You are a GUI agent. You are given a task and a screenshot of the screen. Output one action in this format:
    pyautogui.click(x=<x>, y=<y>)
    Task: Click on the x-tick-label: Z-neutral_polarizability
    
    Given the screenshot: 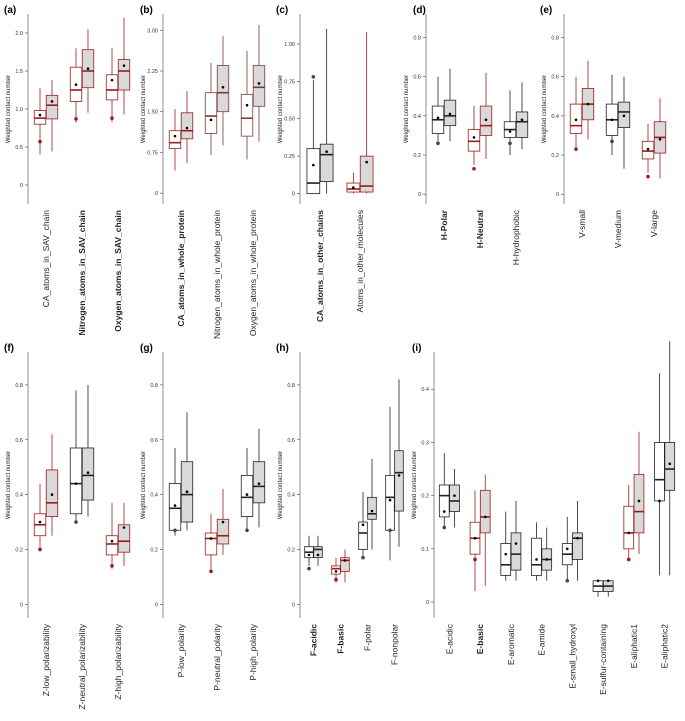 What is the action you would take?
    pyautogui.click(x=82, y=666)
    